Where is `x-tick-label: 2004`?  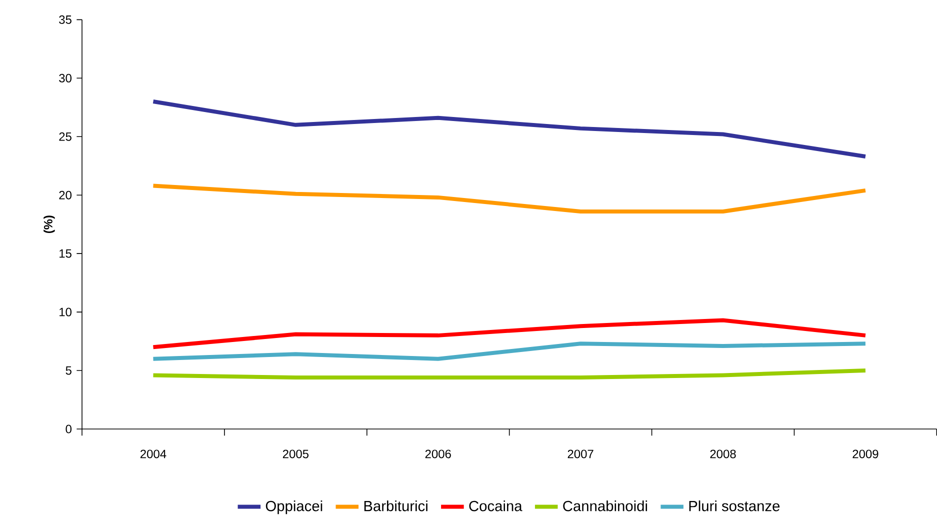 x-tick-label: 2004 is located at coordinates (153, 454).